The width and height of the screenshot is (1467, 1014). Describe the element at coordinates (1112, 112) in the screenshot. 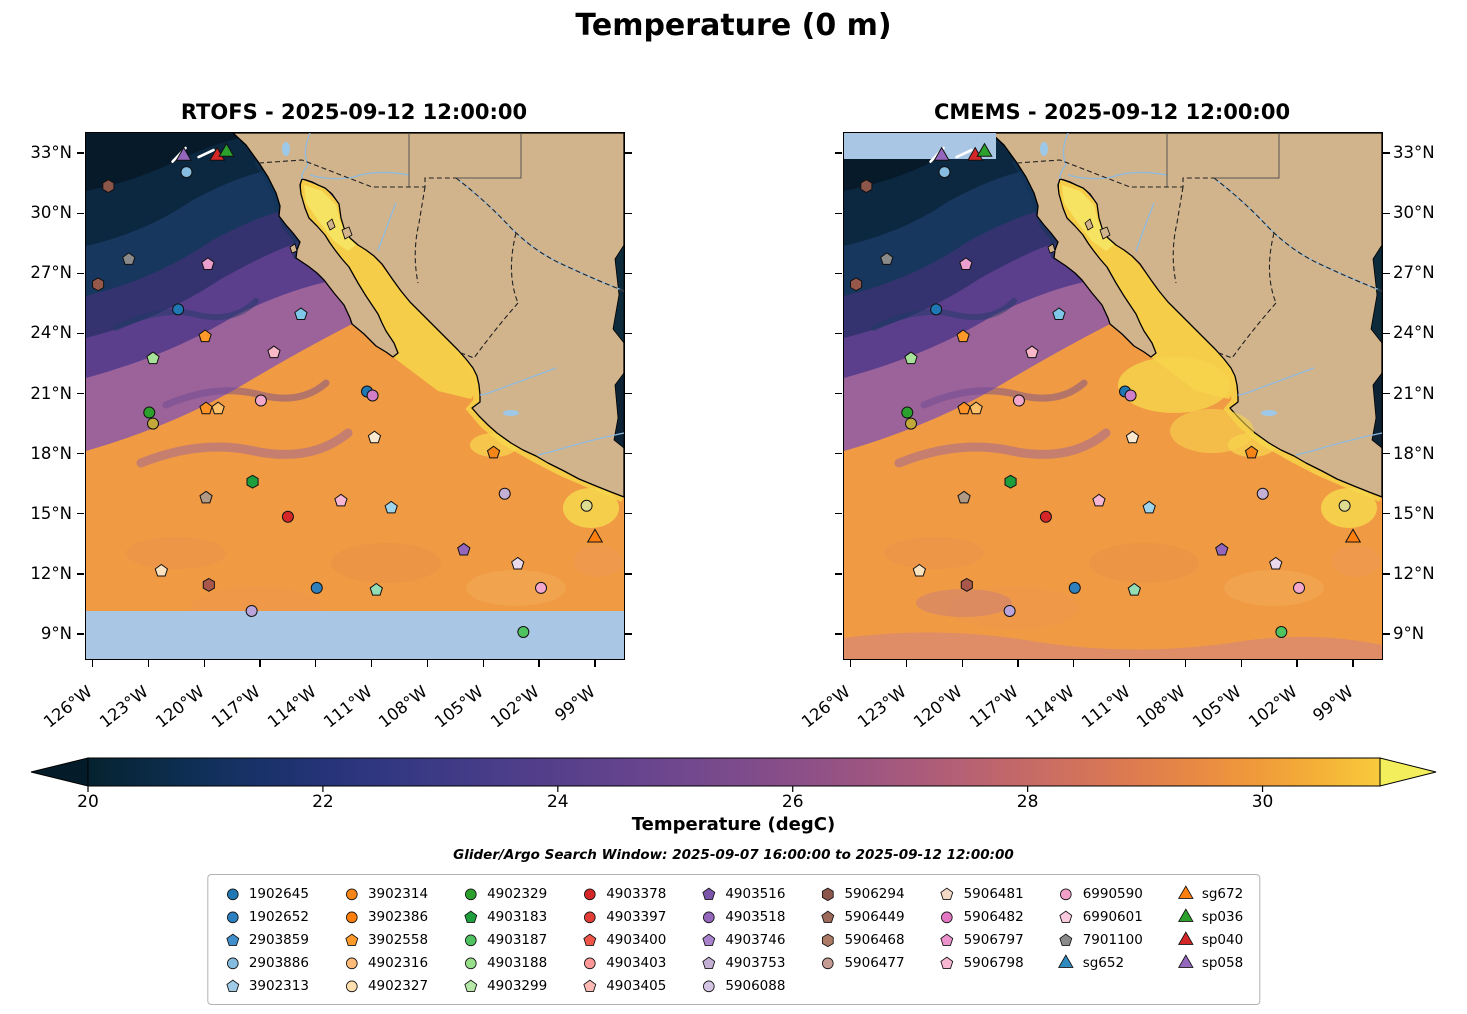

I see `panel-cmems-title: CMEMS - 2025-09-12 12:00:00` at that location.